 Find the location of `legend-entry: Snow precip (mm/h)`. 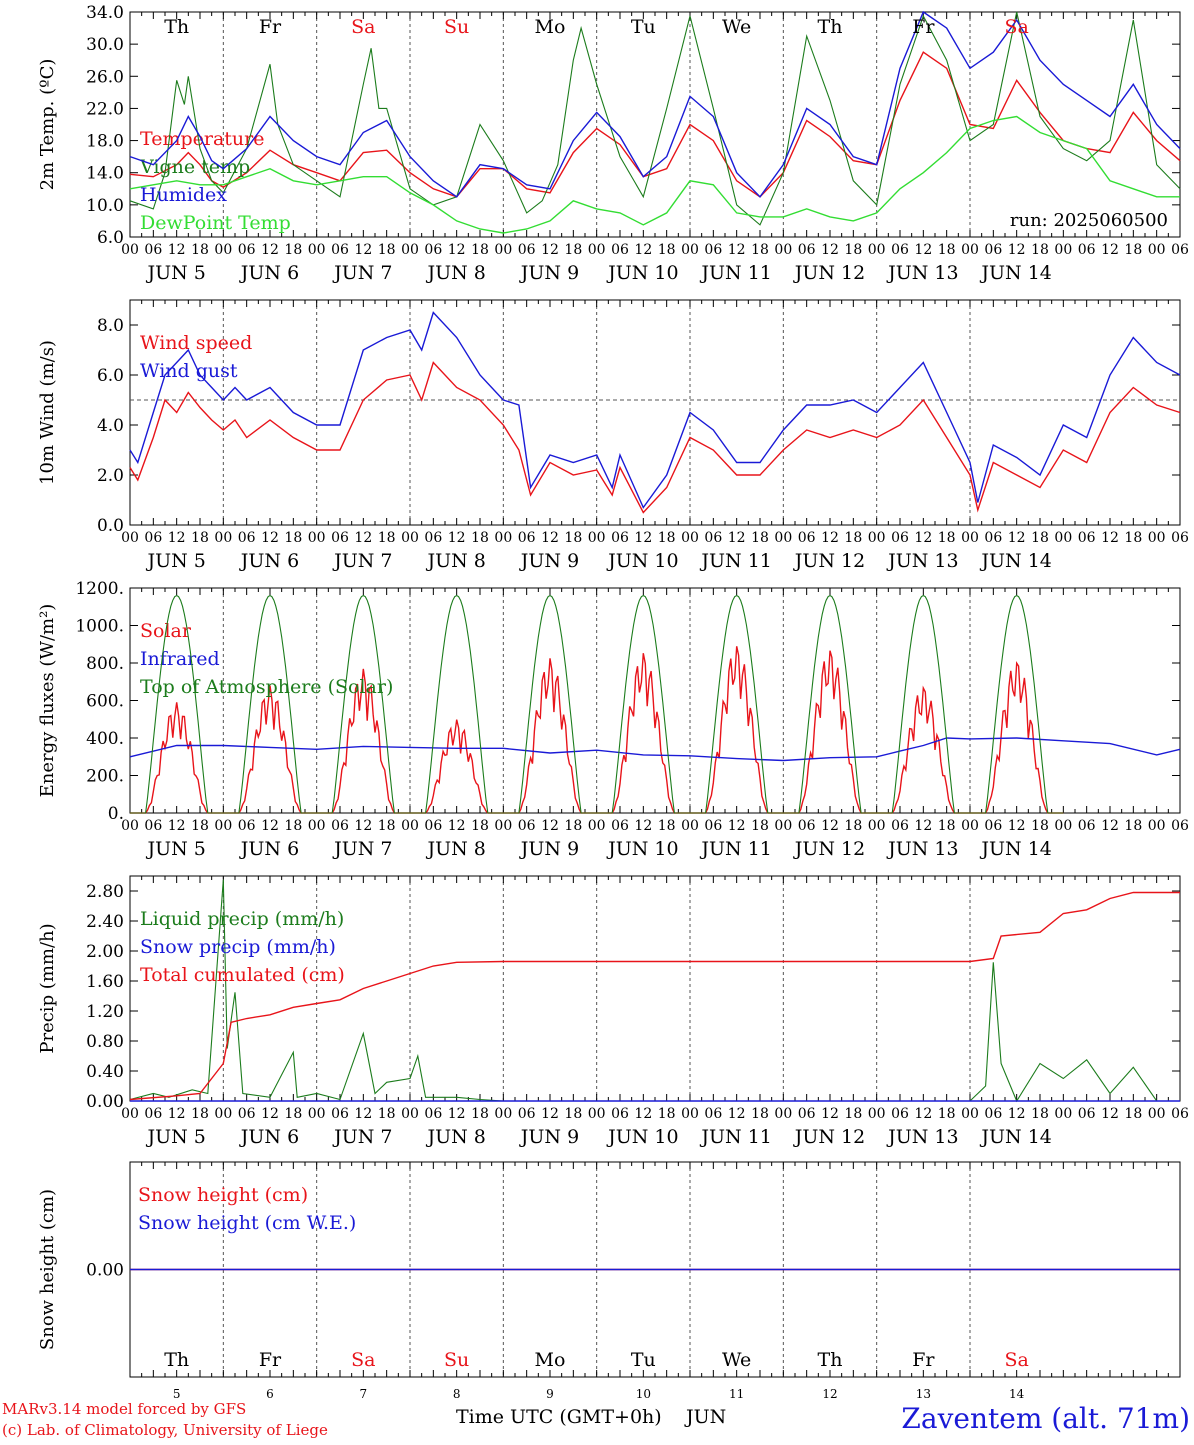

legend-entry: Snow precip (mm/h) is located at coordinates (238, 947).